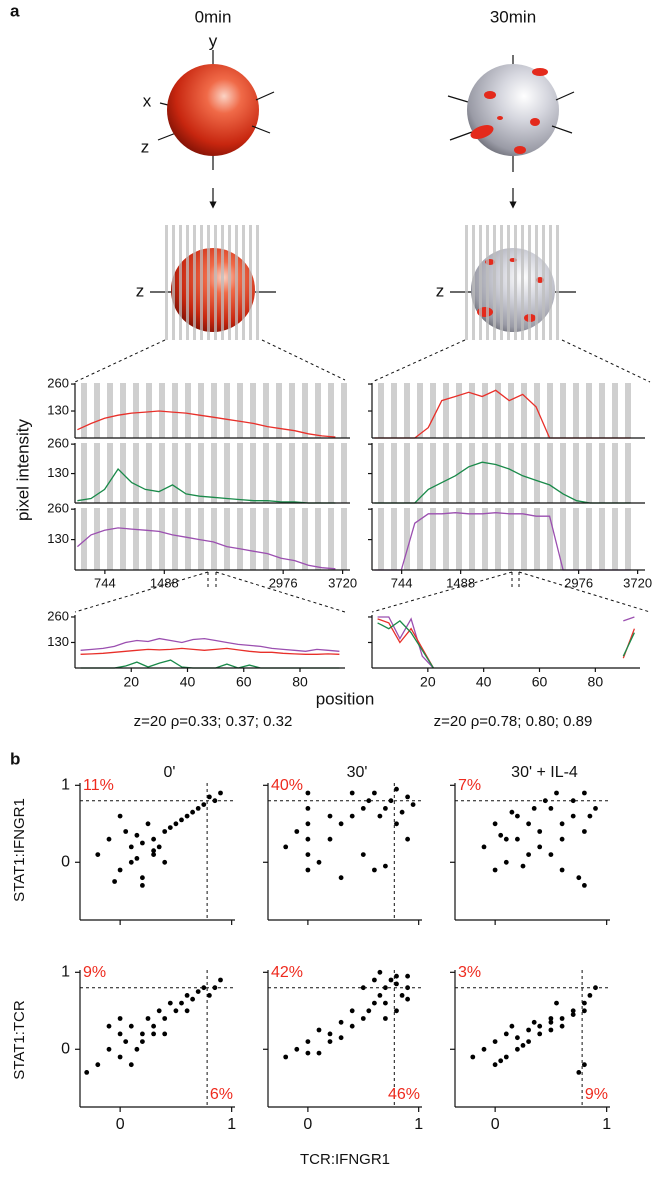 The width and height of the screenshot is (656, 1178). Describe the element at coordinates (58, 641) in the screenshot. I see `y-tick-label: 130` at that location.